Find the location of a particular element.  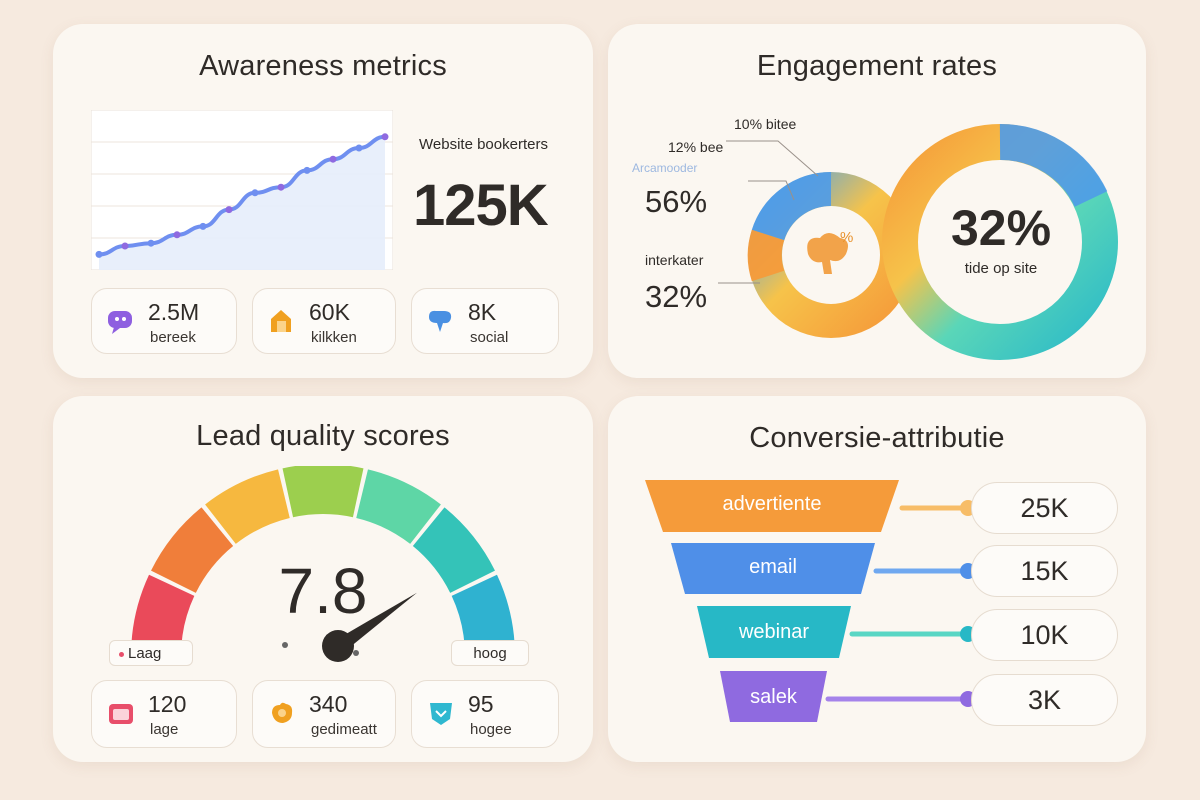

interaction-label: interkater is located at coordinates (674, 260).